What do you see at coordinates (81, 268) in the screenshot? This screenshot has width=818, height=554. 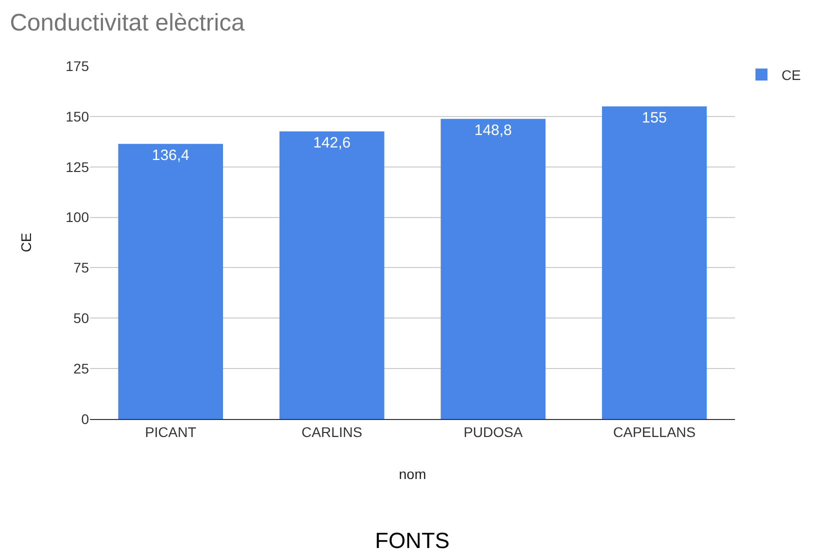 I see `y-tick-label: 75` at bounding box center [81, 268].